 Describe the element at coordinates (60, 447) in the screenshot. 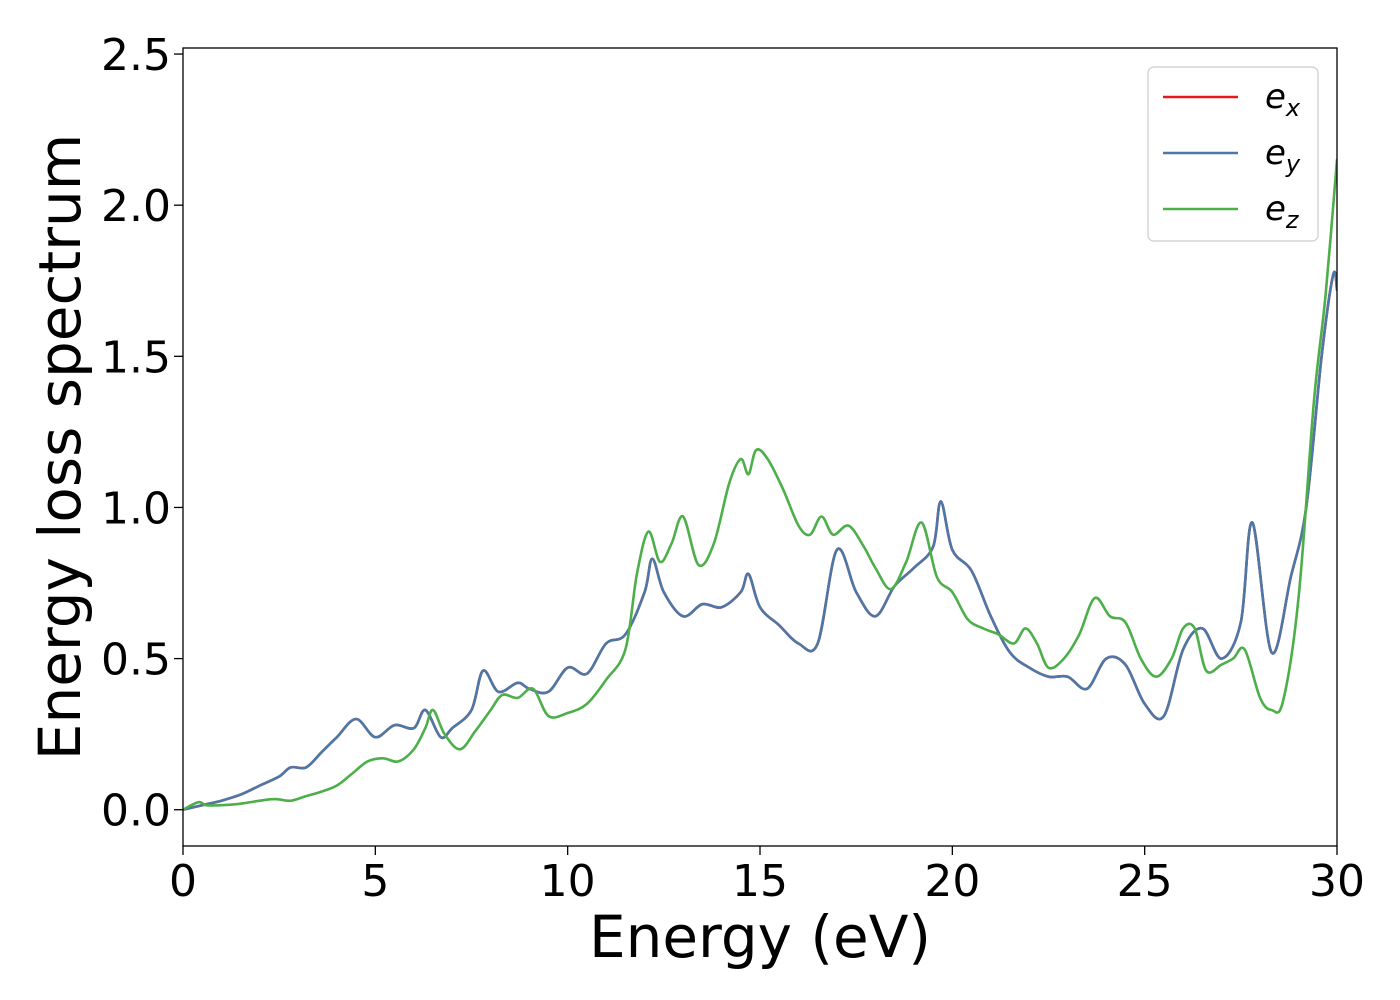

I see `y-axis-label: Energy loss spectrum` at that location.